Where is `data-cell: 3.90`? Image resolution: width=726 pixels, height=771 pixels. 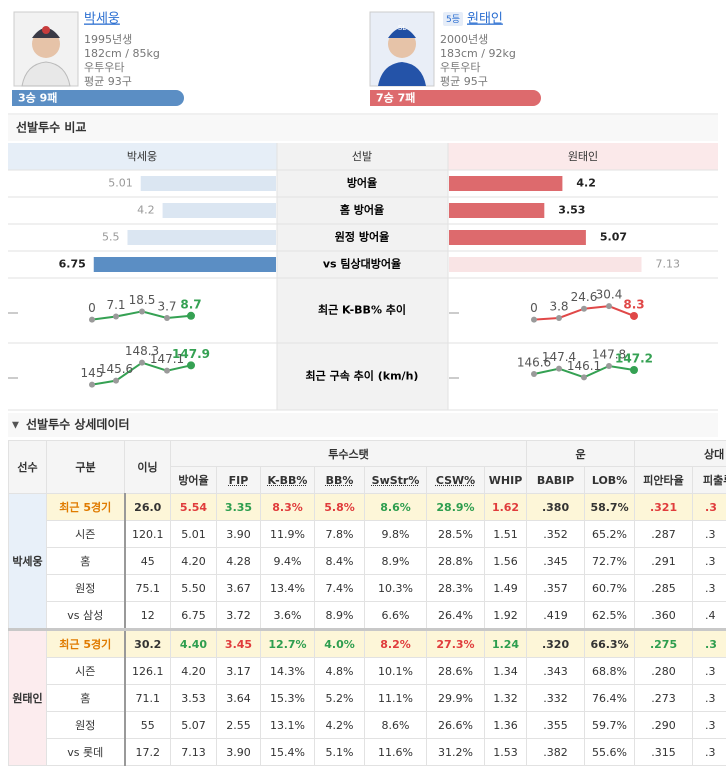 data-cell: 3.90 is located at coordinates (238, 534).